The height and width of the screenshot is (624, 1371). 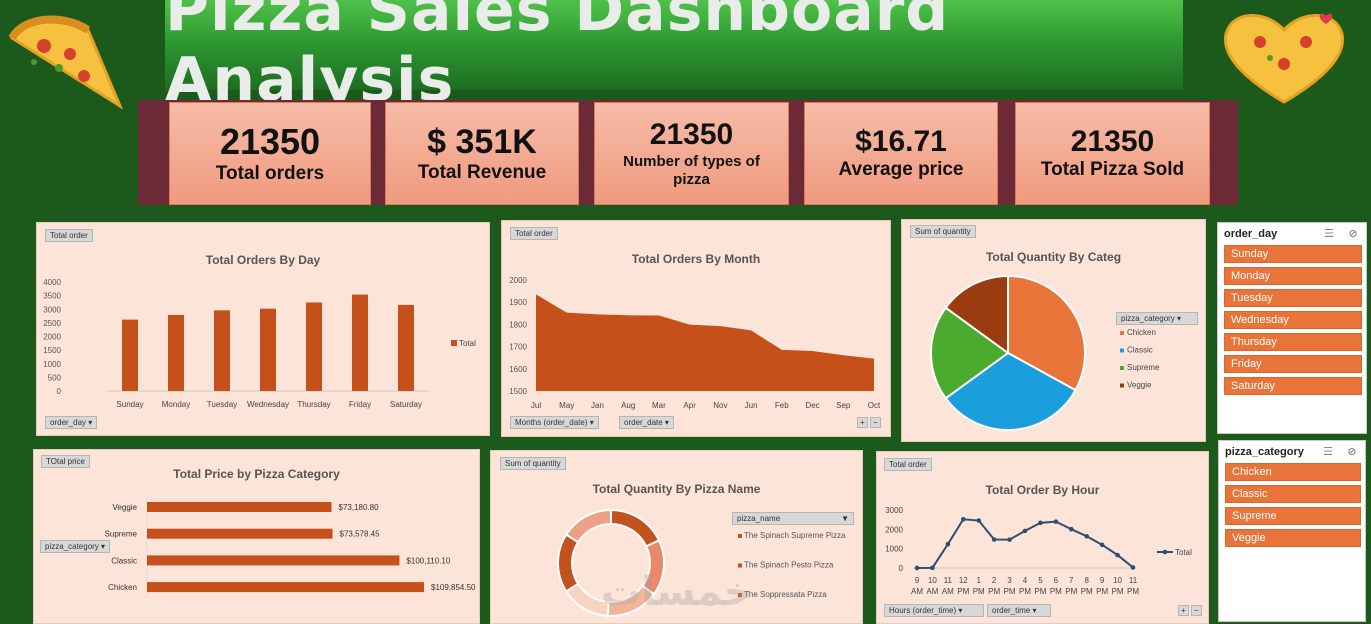 I want to click on x-tick-label: Friday, so click(x=360, y=404).